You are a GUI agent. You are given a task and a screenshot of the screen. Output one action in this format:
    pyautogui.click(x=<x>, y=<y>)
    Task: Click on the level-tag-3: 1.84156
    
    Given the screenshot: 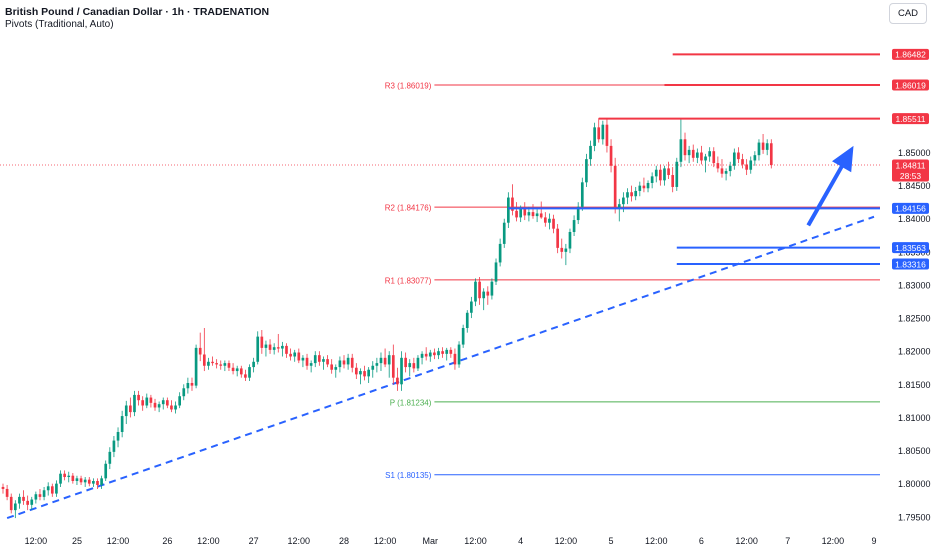 What is the action you would take?
    pyautogui.click(x=910, y=208)
    